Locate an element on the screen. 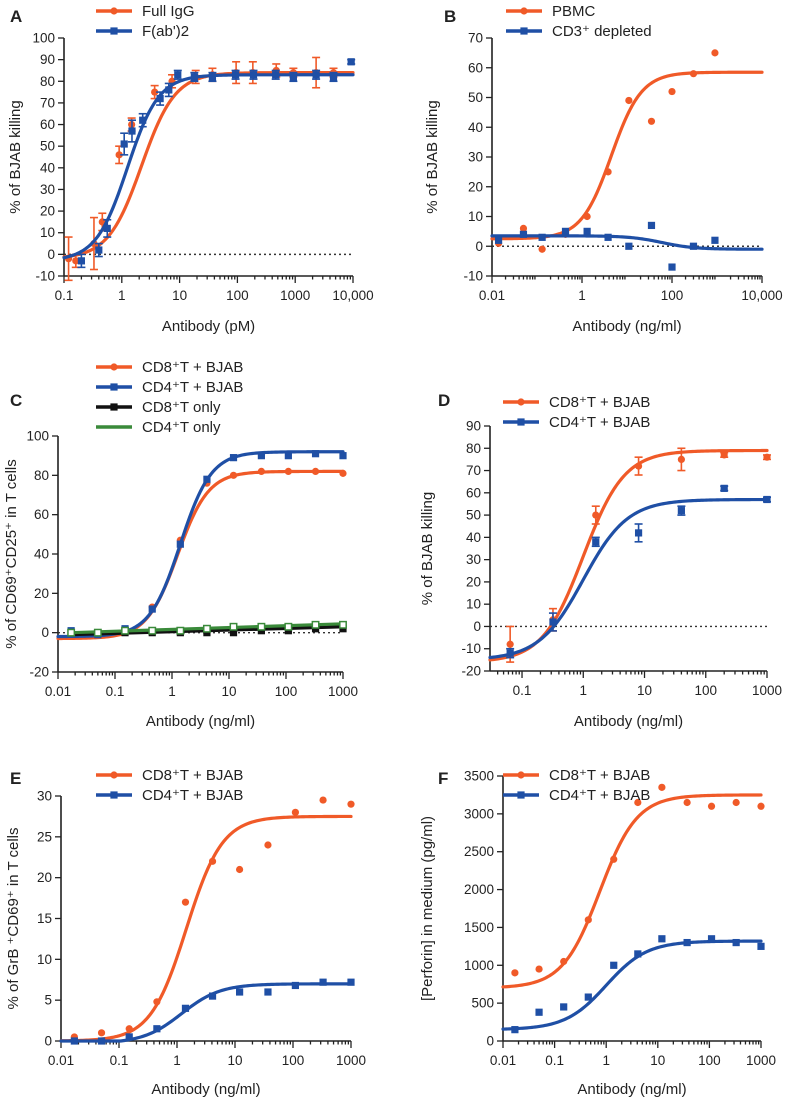 The width and height of the screenshot is (790, 1103). y-tick-label: 50 is located at coordinates (473, 515).